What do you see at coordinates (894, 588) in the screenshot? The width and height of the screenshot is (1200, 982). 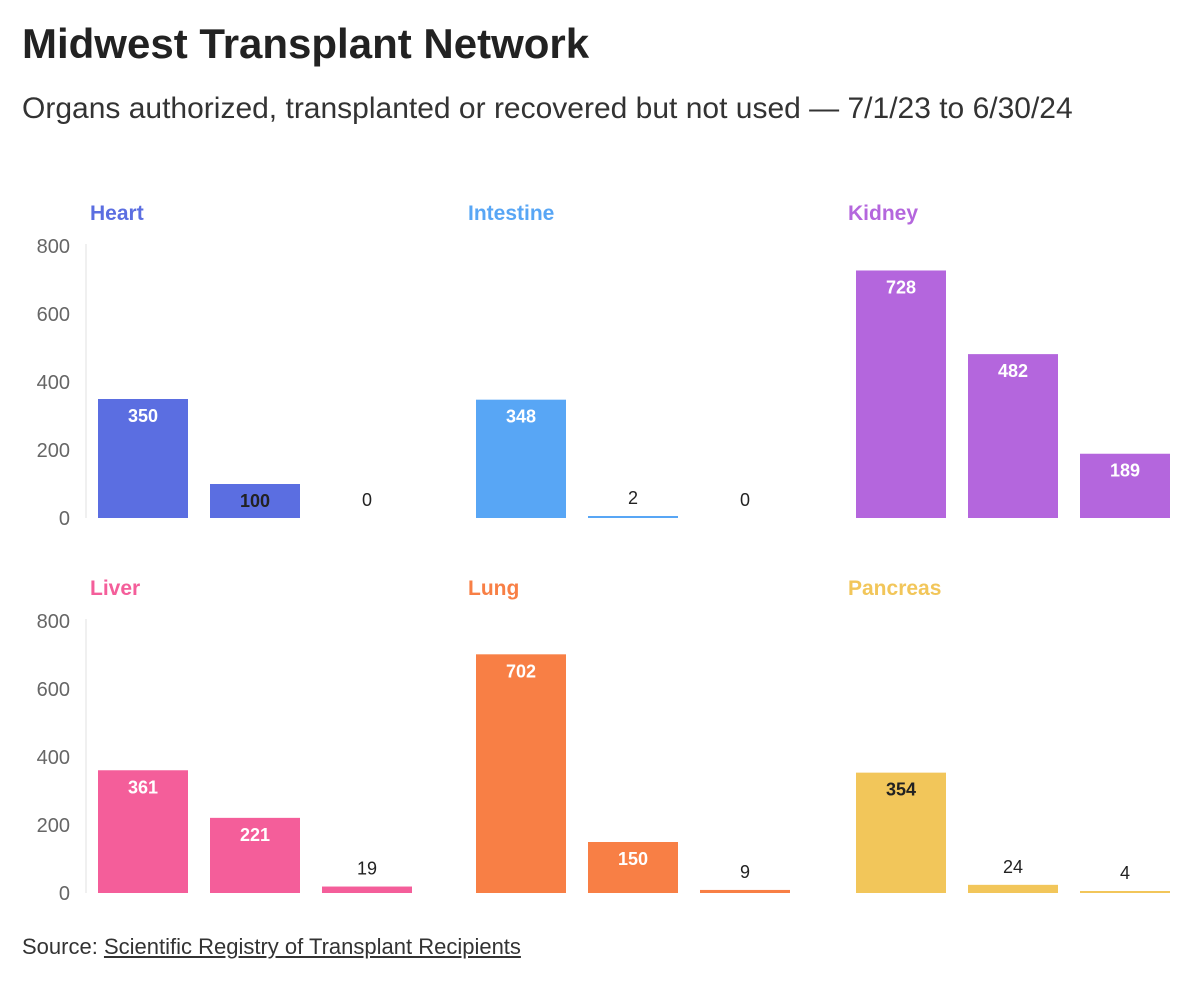 I see `pancreas-panel-title: Pancreas` at bounding box center [894, 588].